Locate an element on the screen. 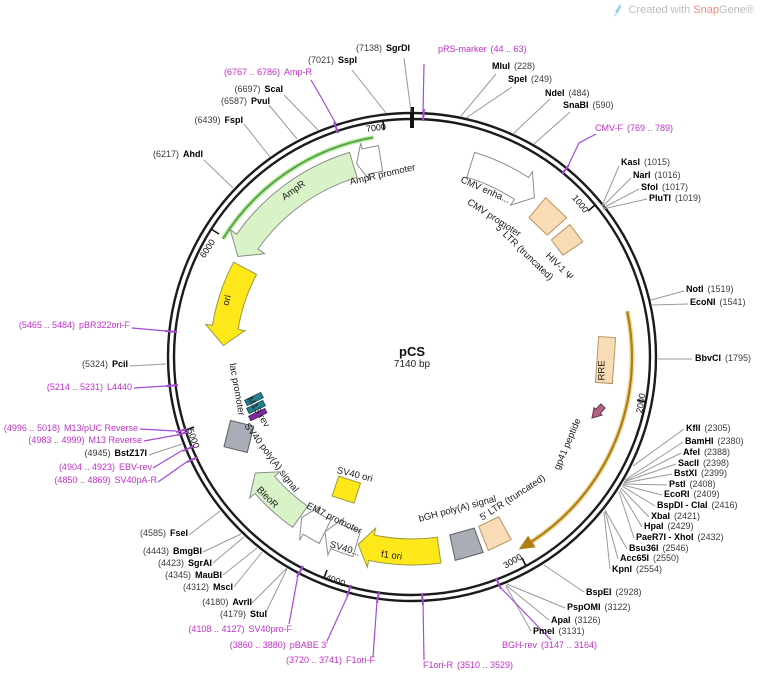  enzyme-label-sspi: (7021) SspI is located at coordinates (332, 60).